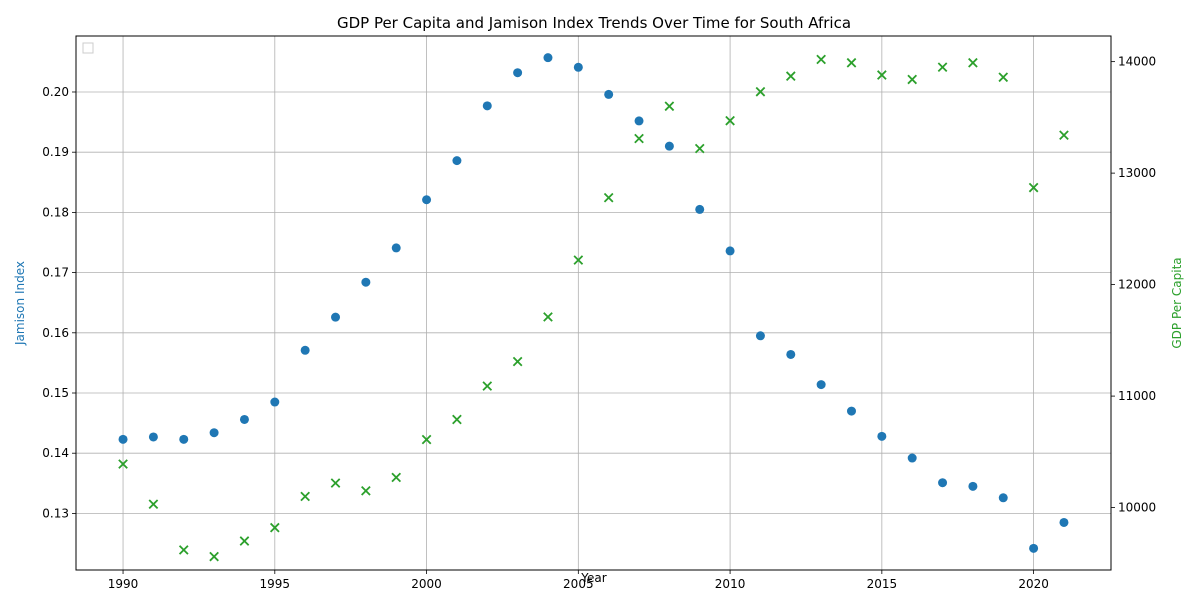  I want to click on y-left-tick-label: 0.17, so click(55, 273).